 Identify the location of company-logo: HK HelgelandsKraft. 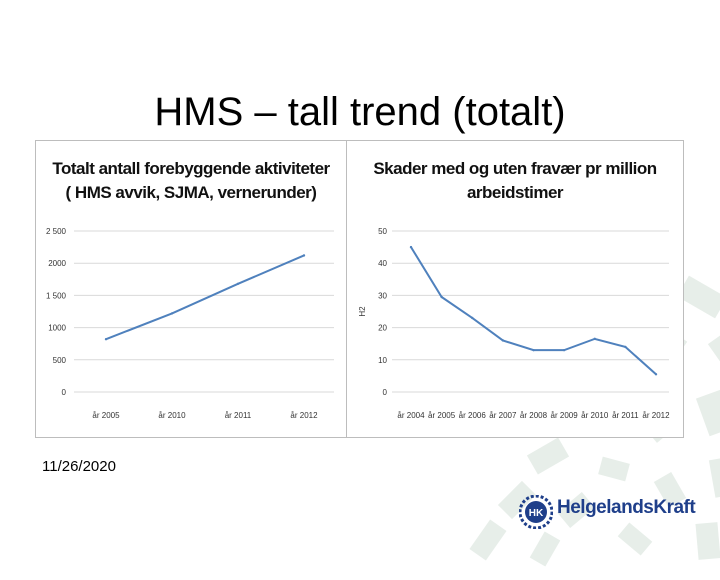
(609, 513).